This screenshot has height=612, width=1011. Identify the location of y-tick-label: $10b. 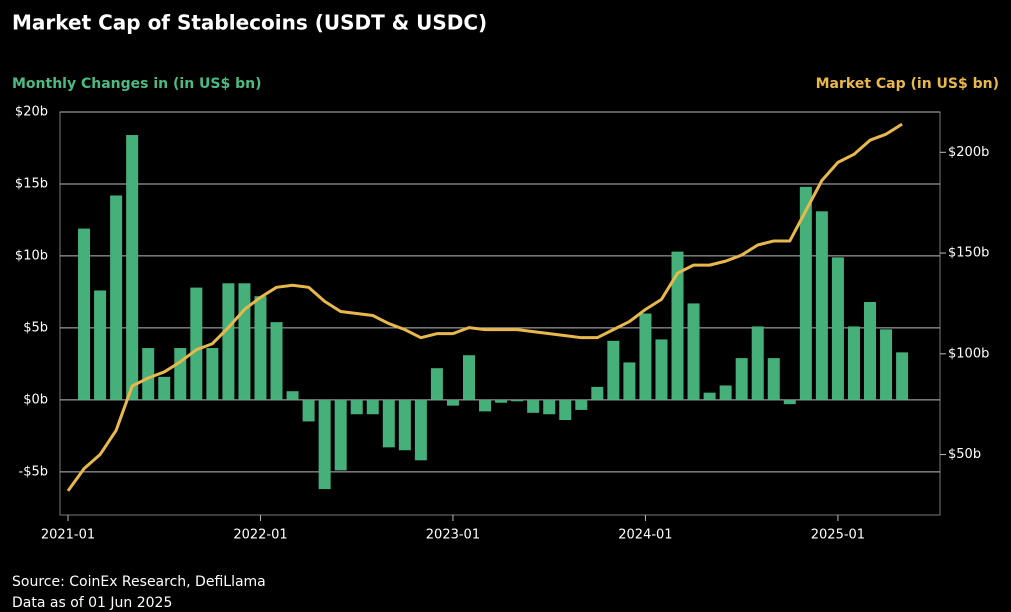
(31, 255).